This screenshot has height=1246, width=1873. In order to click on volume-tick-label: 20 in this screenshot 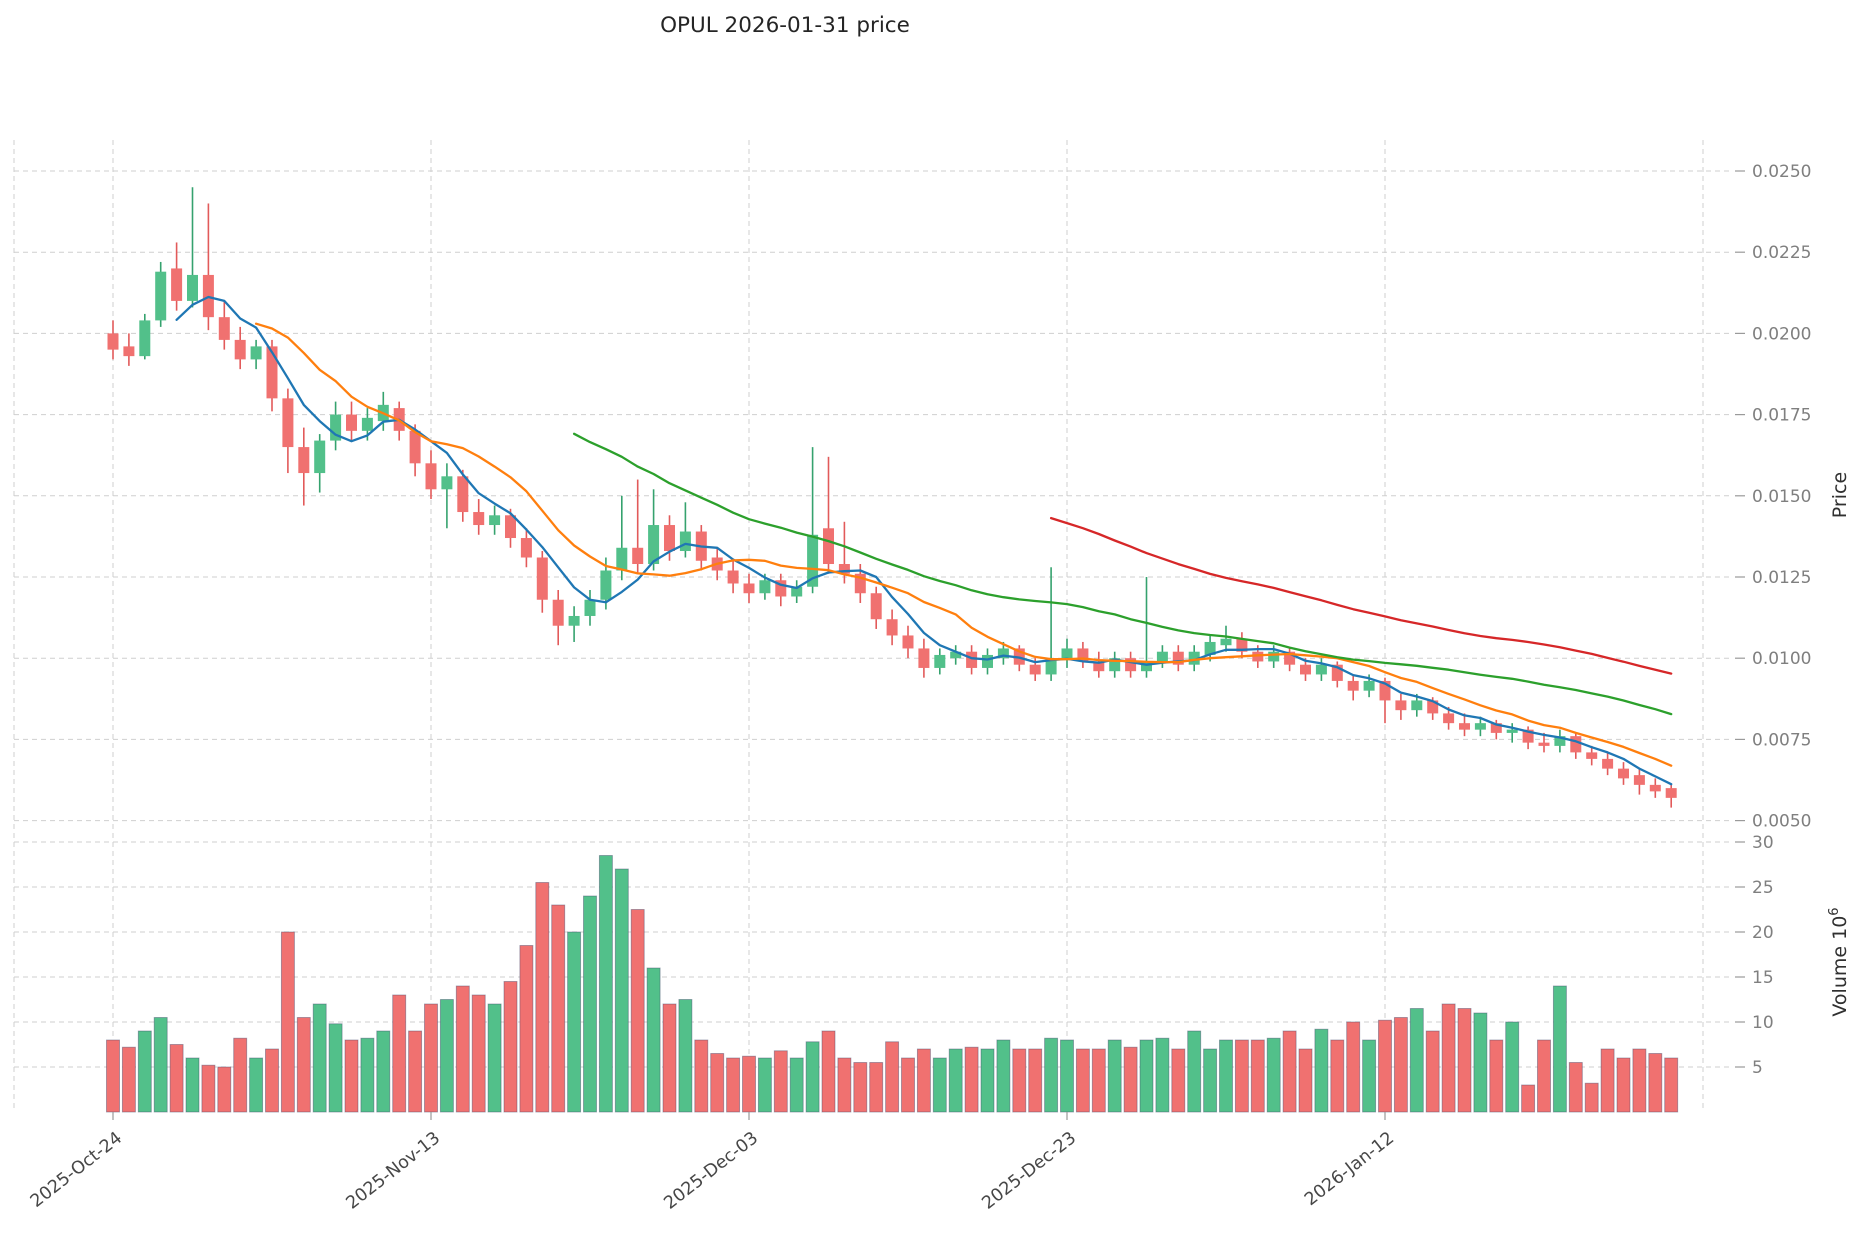, I will do `click(1763, 933)`.